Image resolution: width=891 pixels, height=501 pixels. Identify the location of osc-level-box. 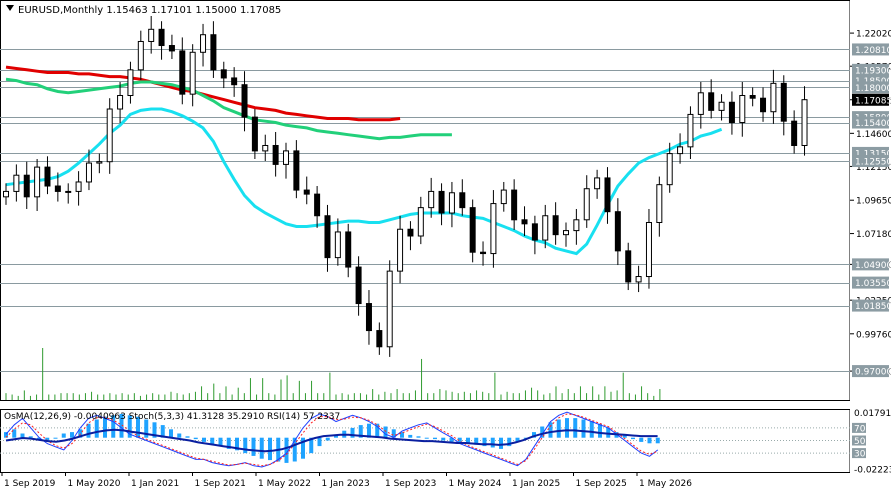
(859, 427).